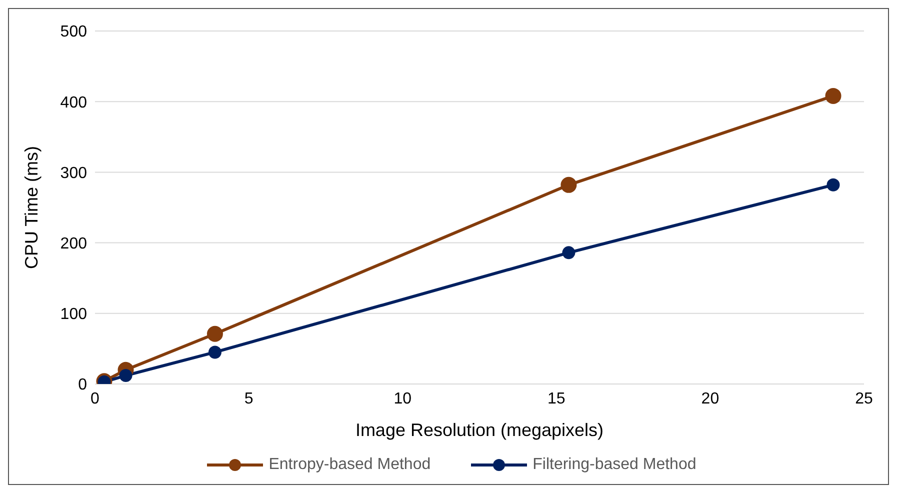 The height and width of the screenshot is (493, 897). What do you see at coordinates (83, 385) in the screenshot?
I see `y-tick-label: 0` at bounding box center [83, 385].